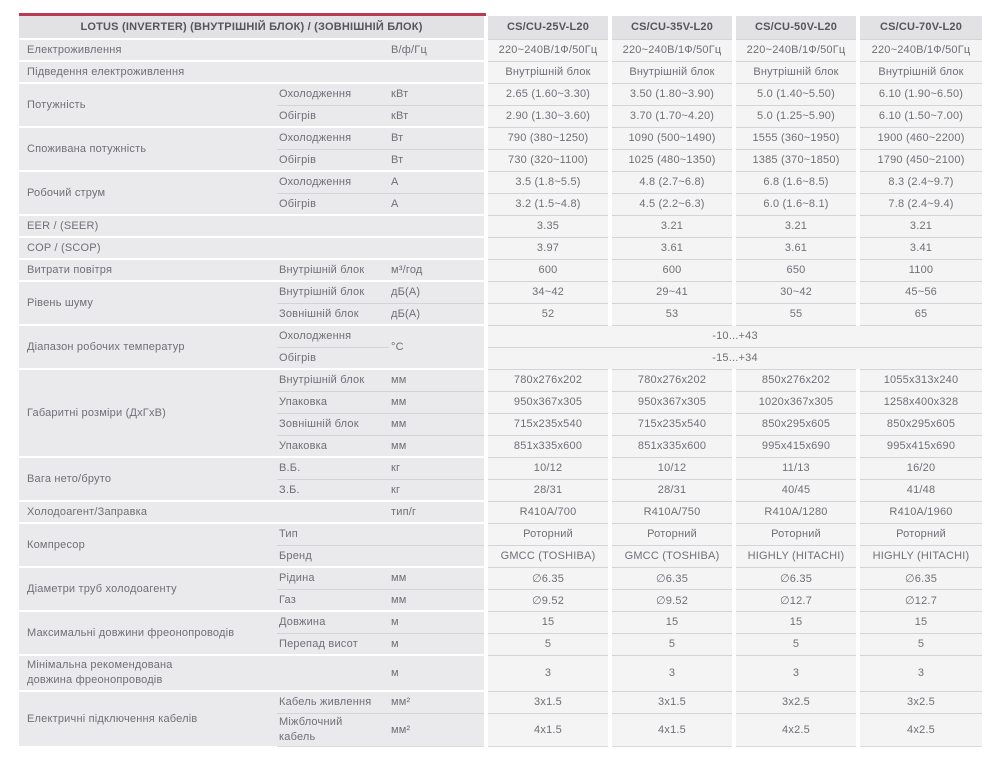 This screenshot has width=1000, height=768. Describe the element at coordinates (671, 181) in the screenshot. I see `value-cell: 4.8 (2.7~6.8)` at that location.